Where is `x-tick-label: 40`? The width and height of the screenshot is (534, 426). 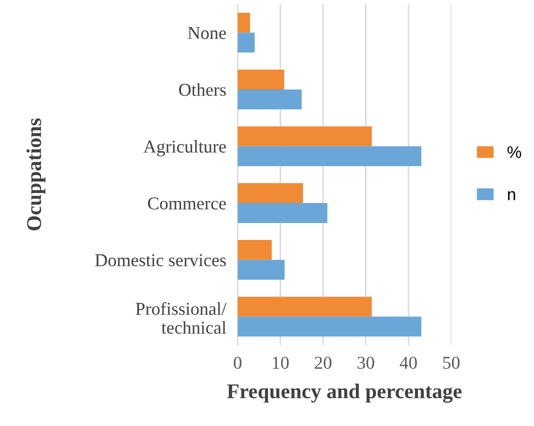
x-tick-label: 40 is located at coordinates (408, 362).